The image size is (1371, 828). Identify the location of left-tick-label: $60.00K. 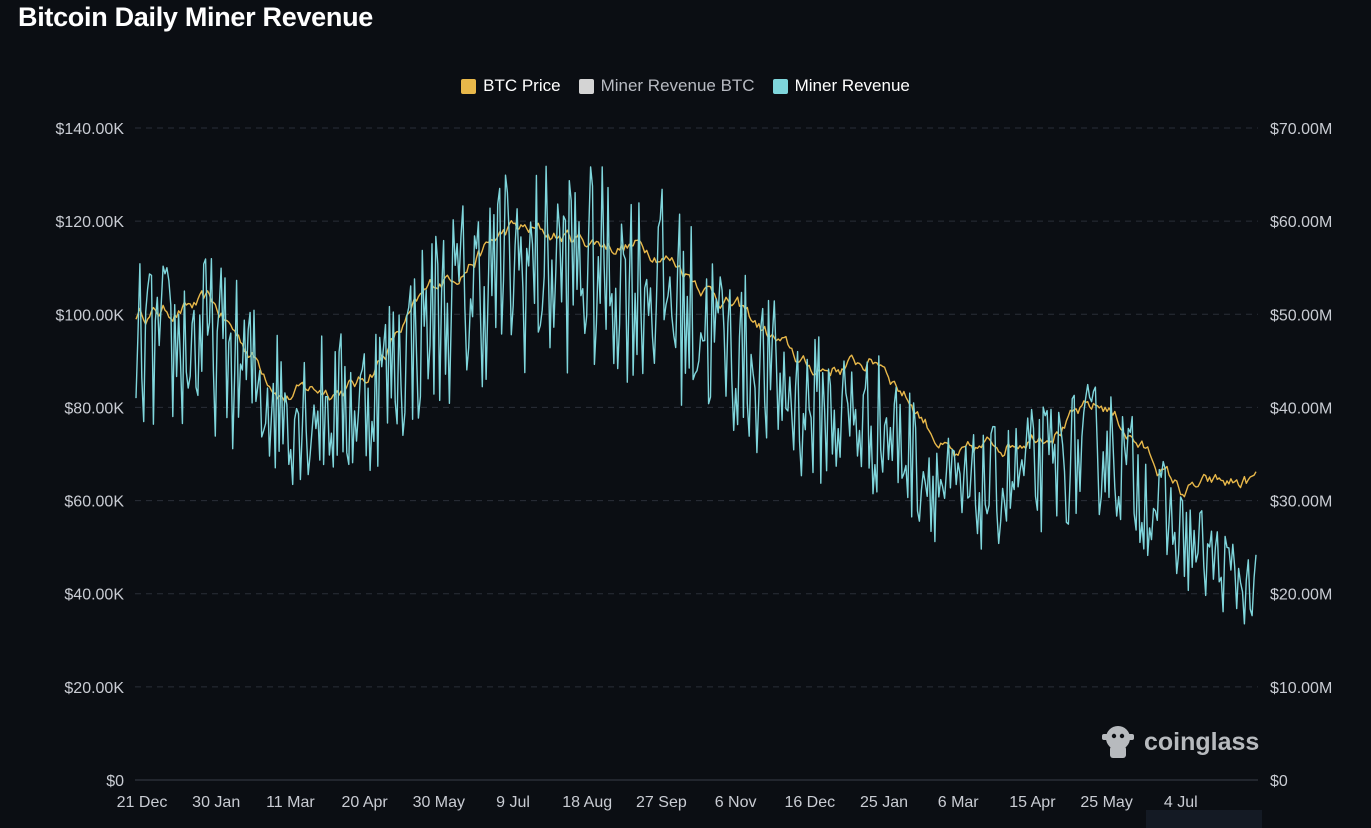
(94, 502).